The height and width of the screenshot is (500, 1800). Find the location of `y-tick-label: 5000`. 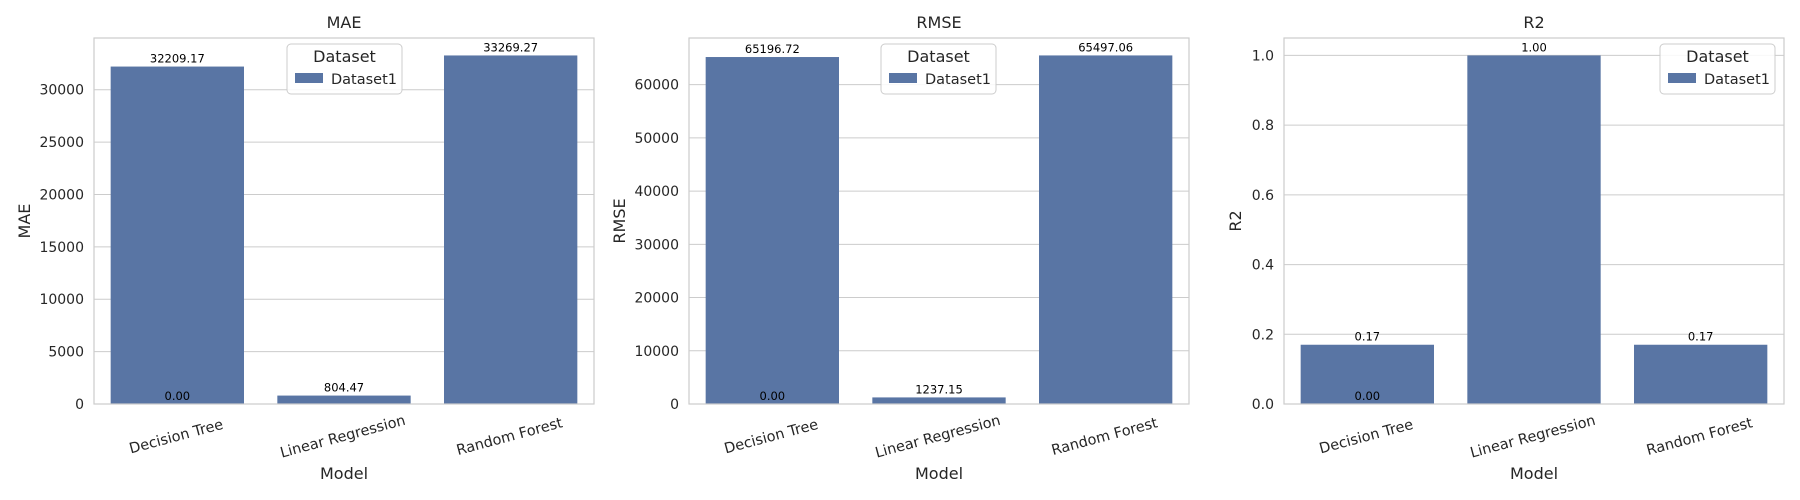

y-tick-label: 5000 is located at coordinates (66, 353).